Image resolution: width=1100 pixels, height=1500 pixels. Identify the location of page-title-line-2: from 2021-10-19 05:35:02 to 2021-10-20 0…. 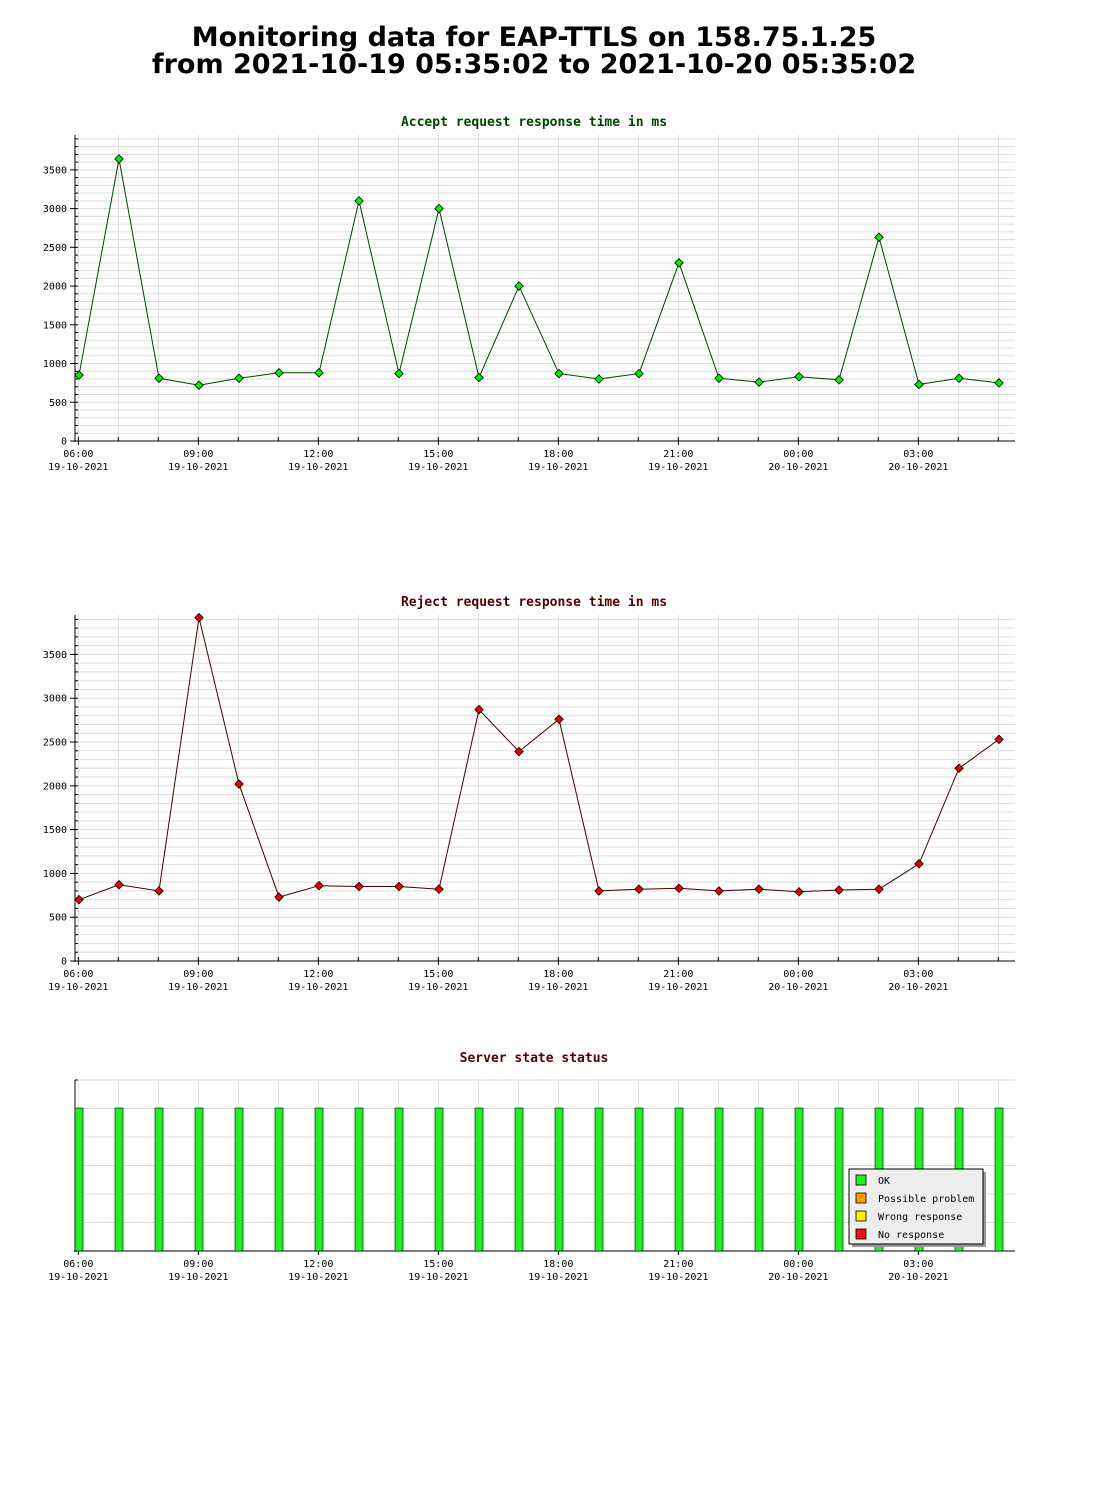
(534, 64).